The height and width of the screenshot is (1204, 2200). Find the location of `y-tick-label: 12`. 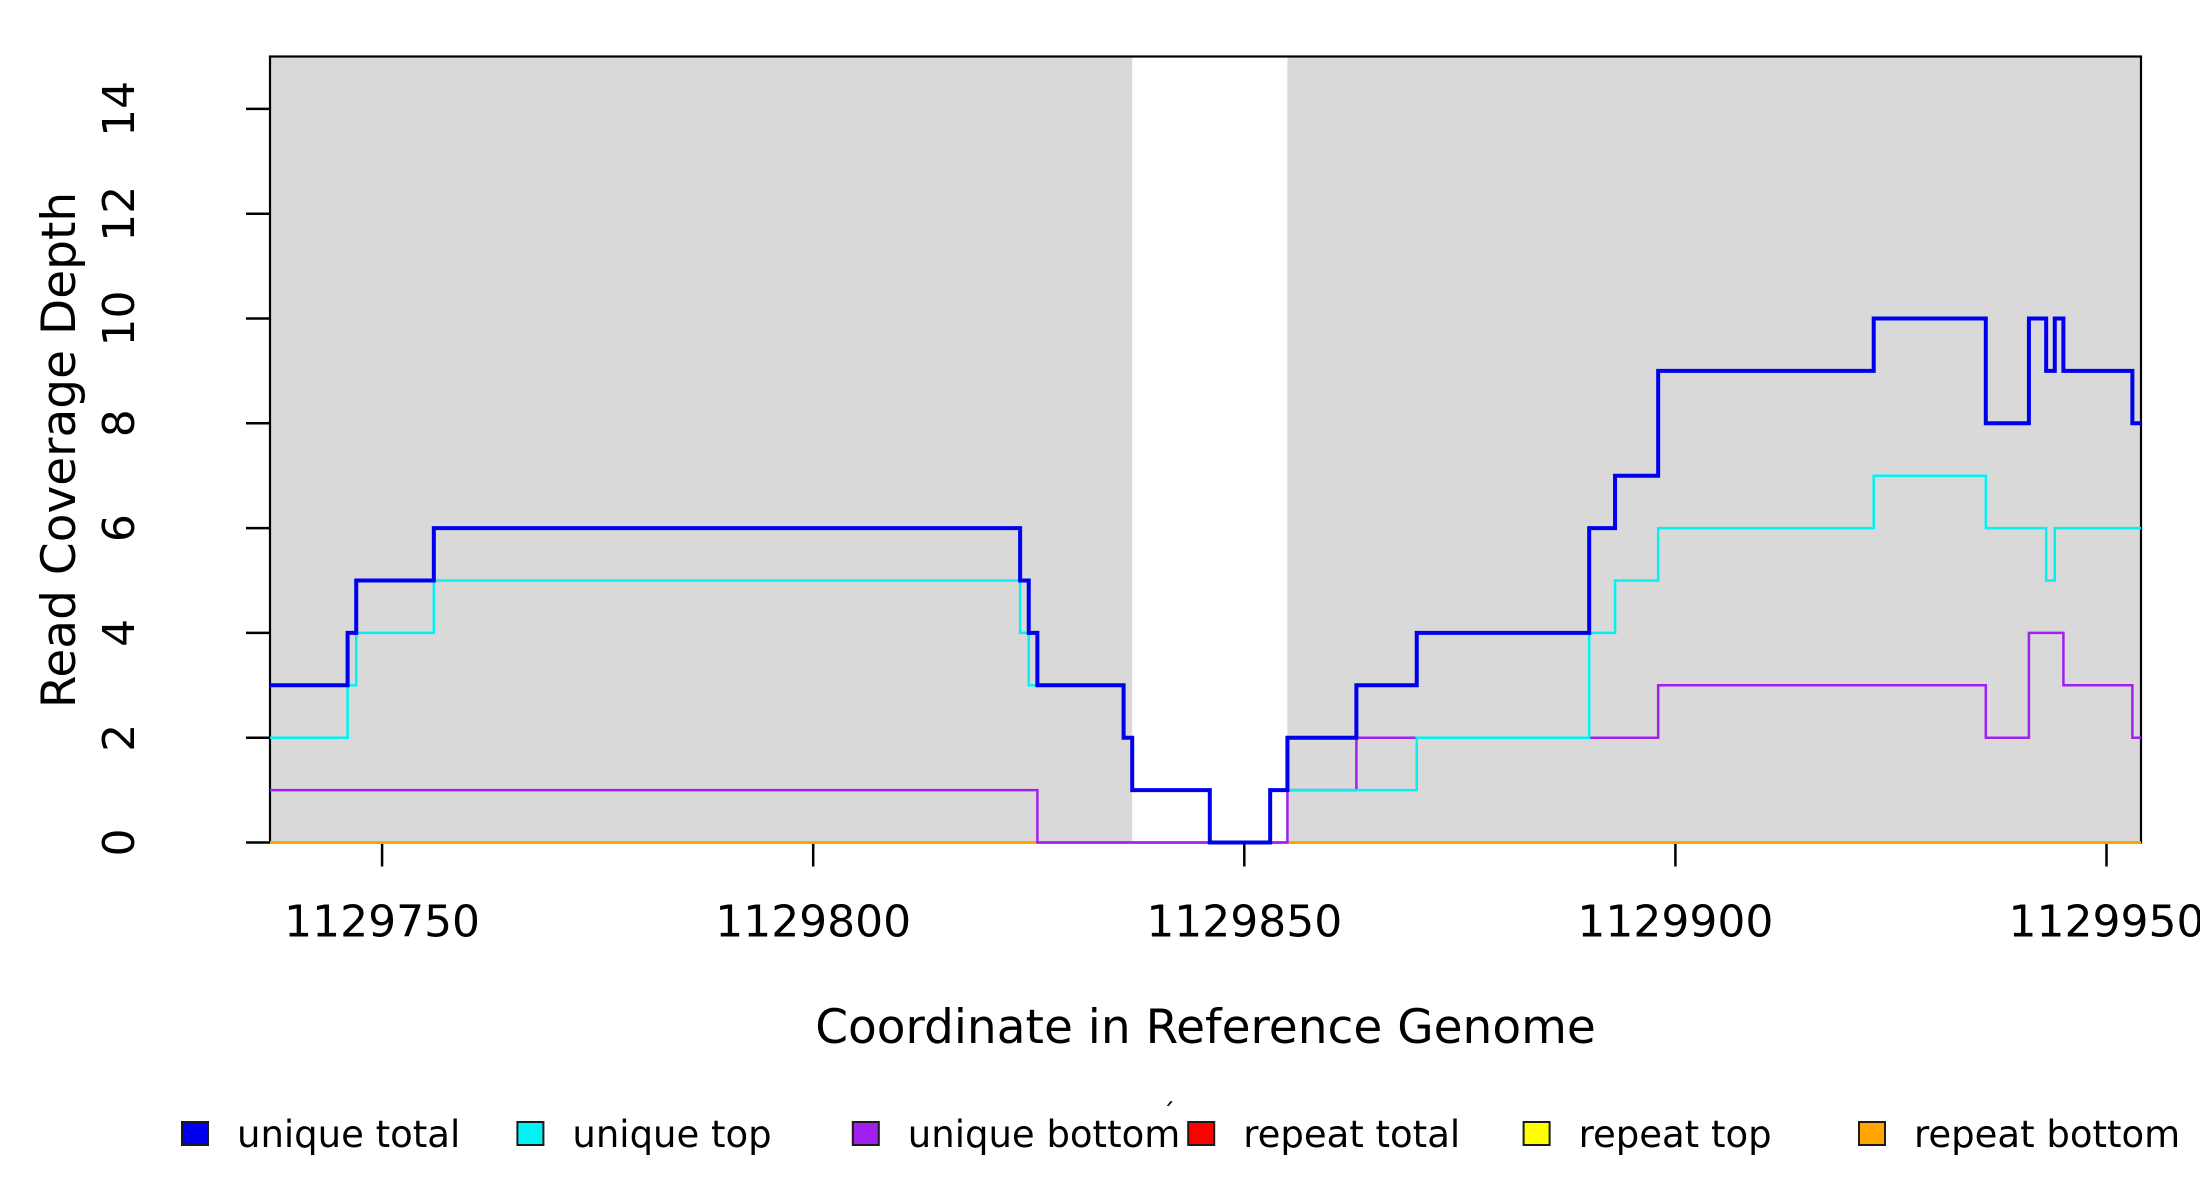

y-tick-label: 12 is located at coordinates (119, 214).